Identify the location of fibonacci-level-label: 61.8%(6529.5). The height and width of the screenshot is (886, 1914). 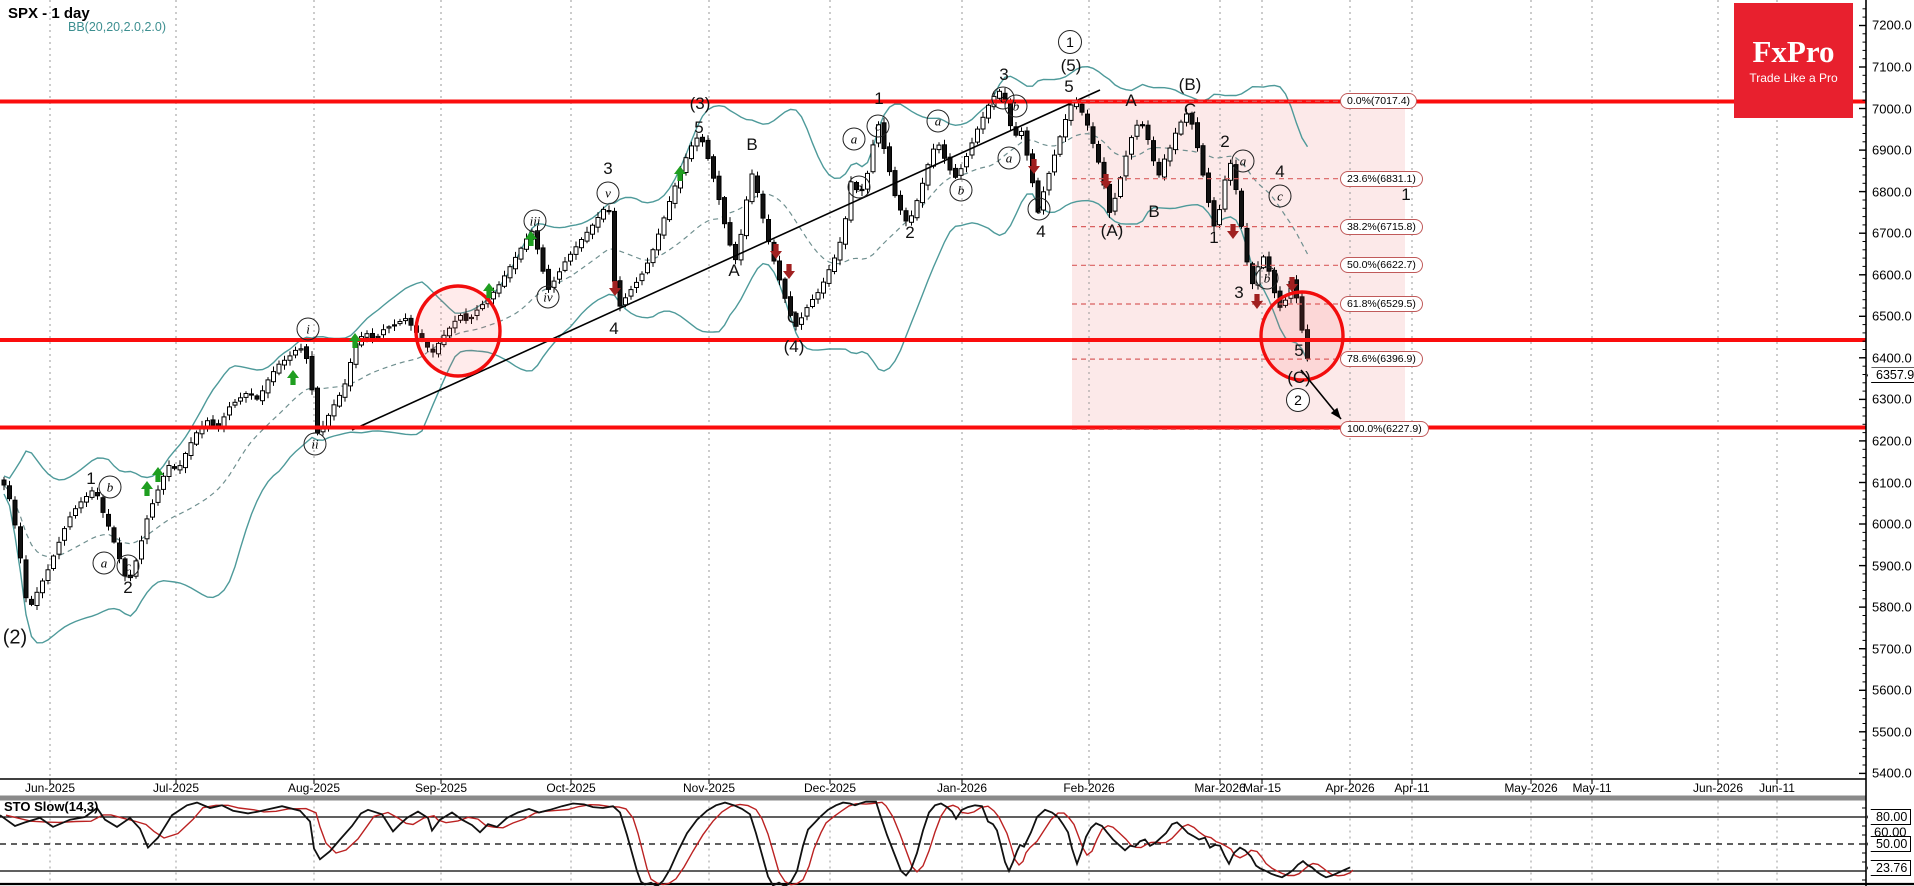
(1381, 304).